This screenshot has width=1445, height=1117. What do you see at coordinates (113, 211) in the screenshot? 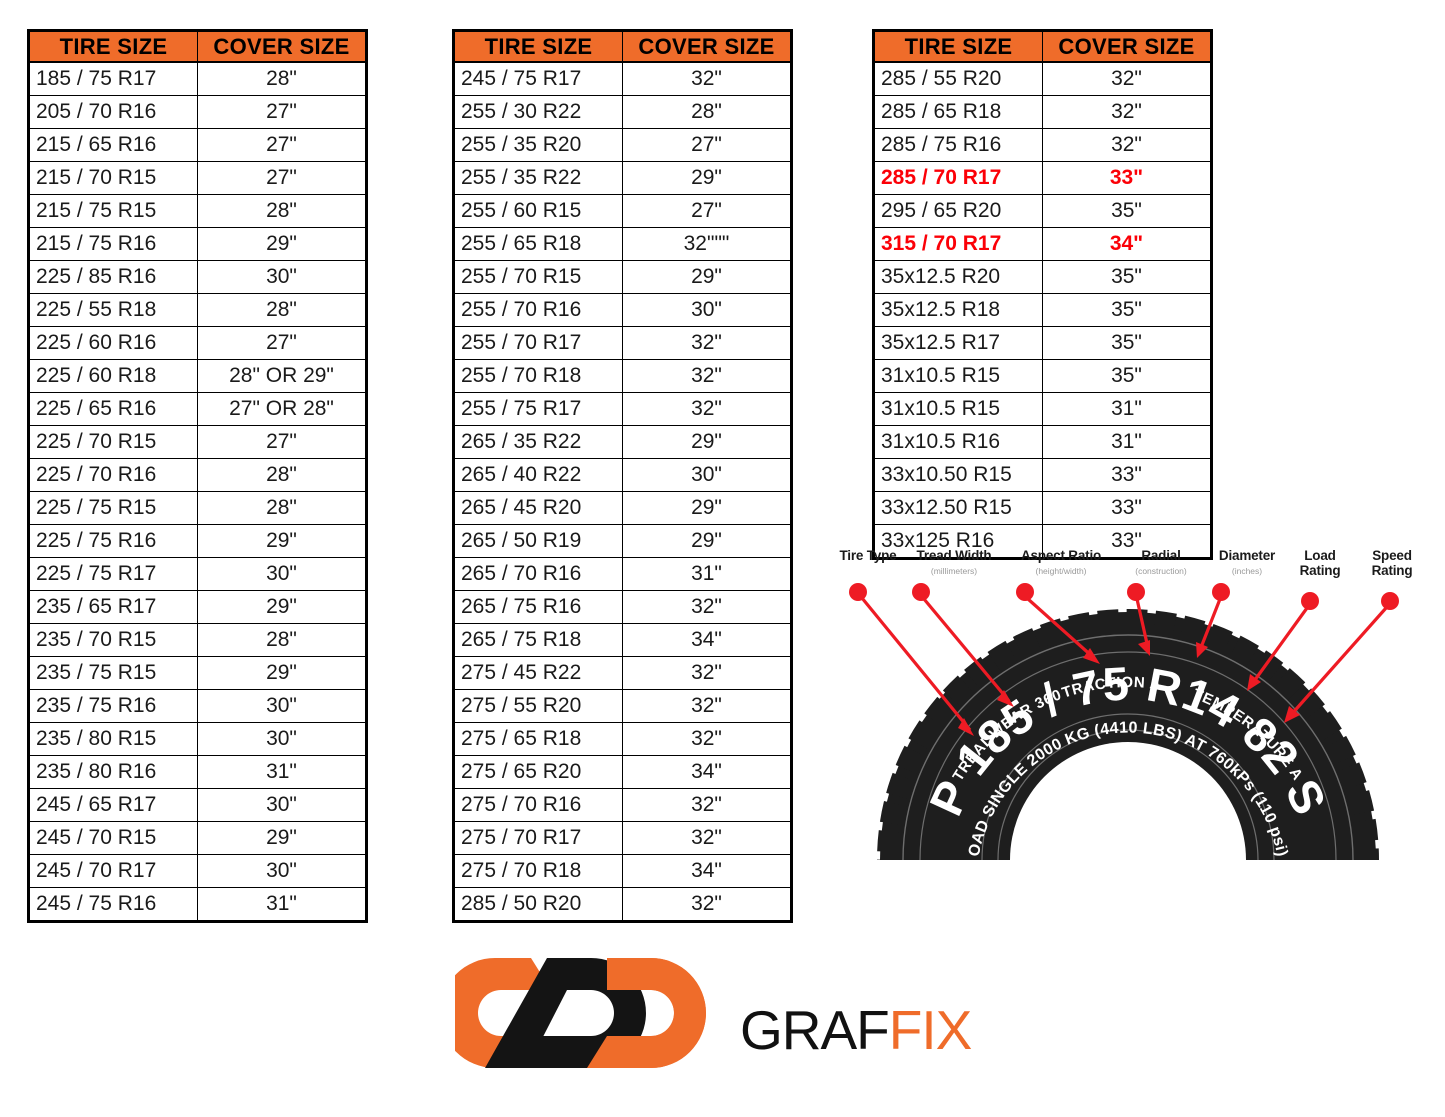
I see `cell-tire-size: 215 / 75 R15` at bounding box center [113, 211].